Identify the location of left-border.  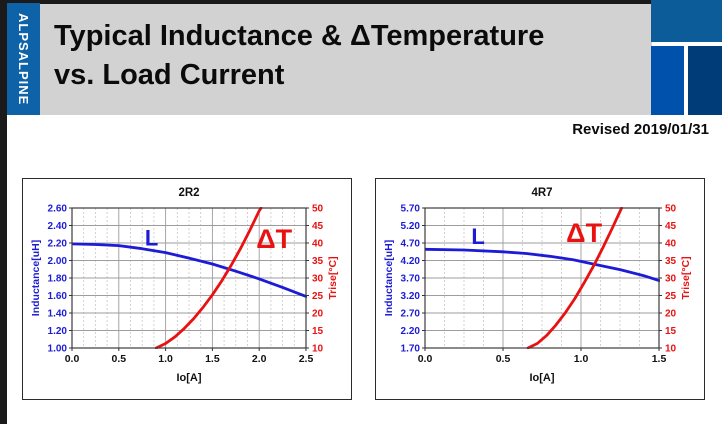
(3, 212).